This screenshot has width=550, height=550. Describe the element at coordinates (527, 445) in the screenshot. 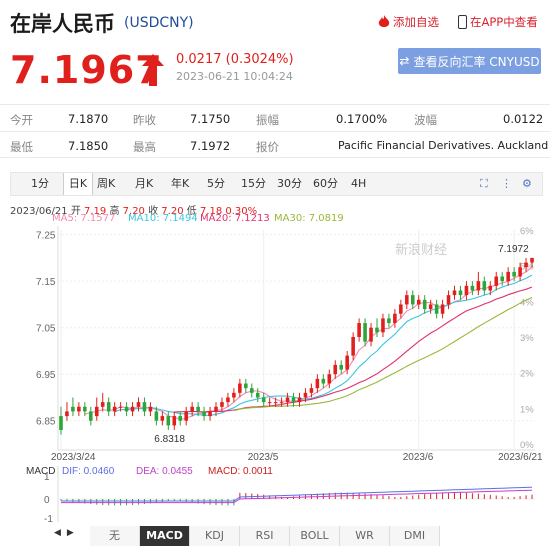

I see `pct-tick-label: 0%` at that location.